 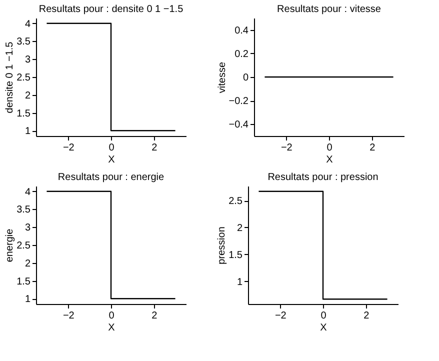 What do you see at coordinates (238, 102) in the screenshot?
I see `y-tick-label: −0.2` at bounding box center [238, 102].